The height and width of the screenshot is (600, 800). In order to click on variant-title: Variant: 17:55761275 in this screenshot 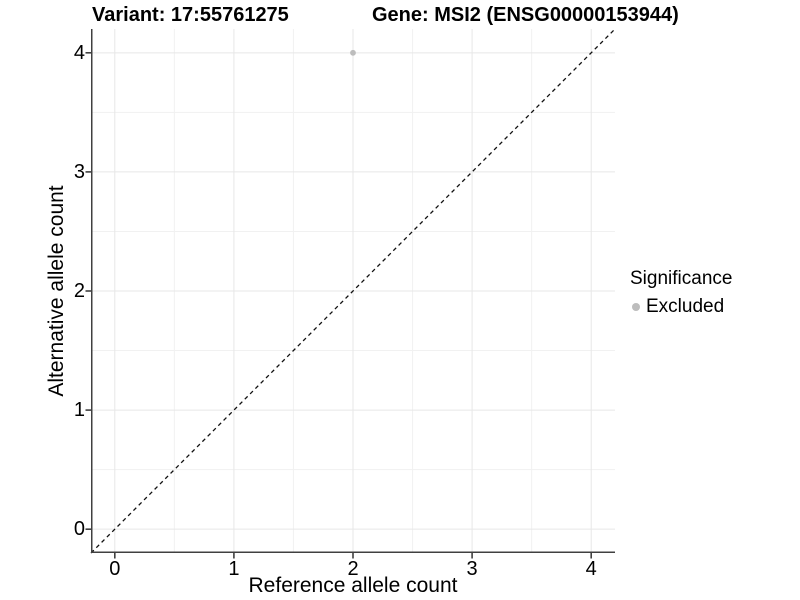, I will do `click(190, 15)`.